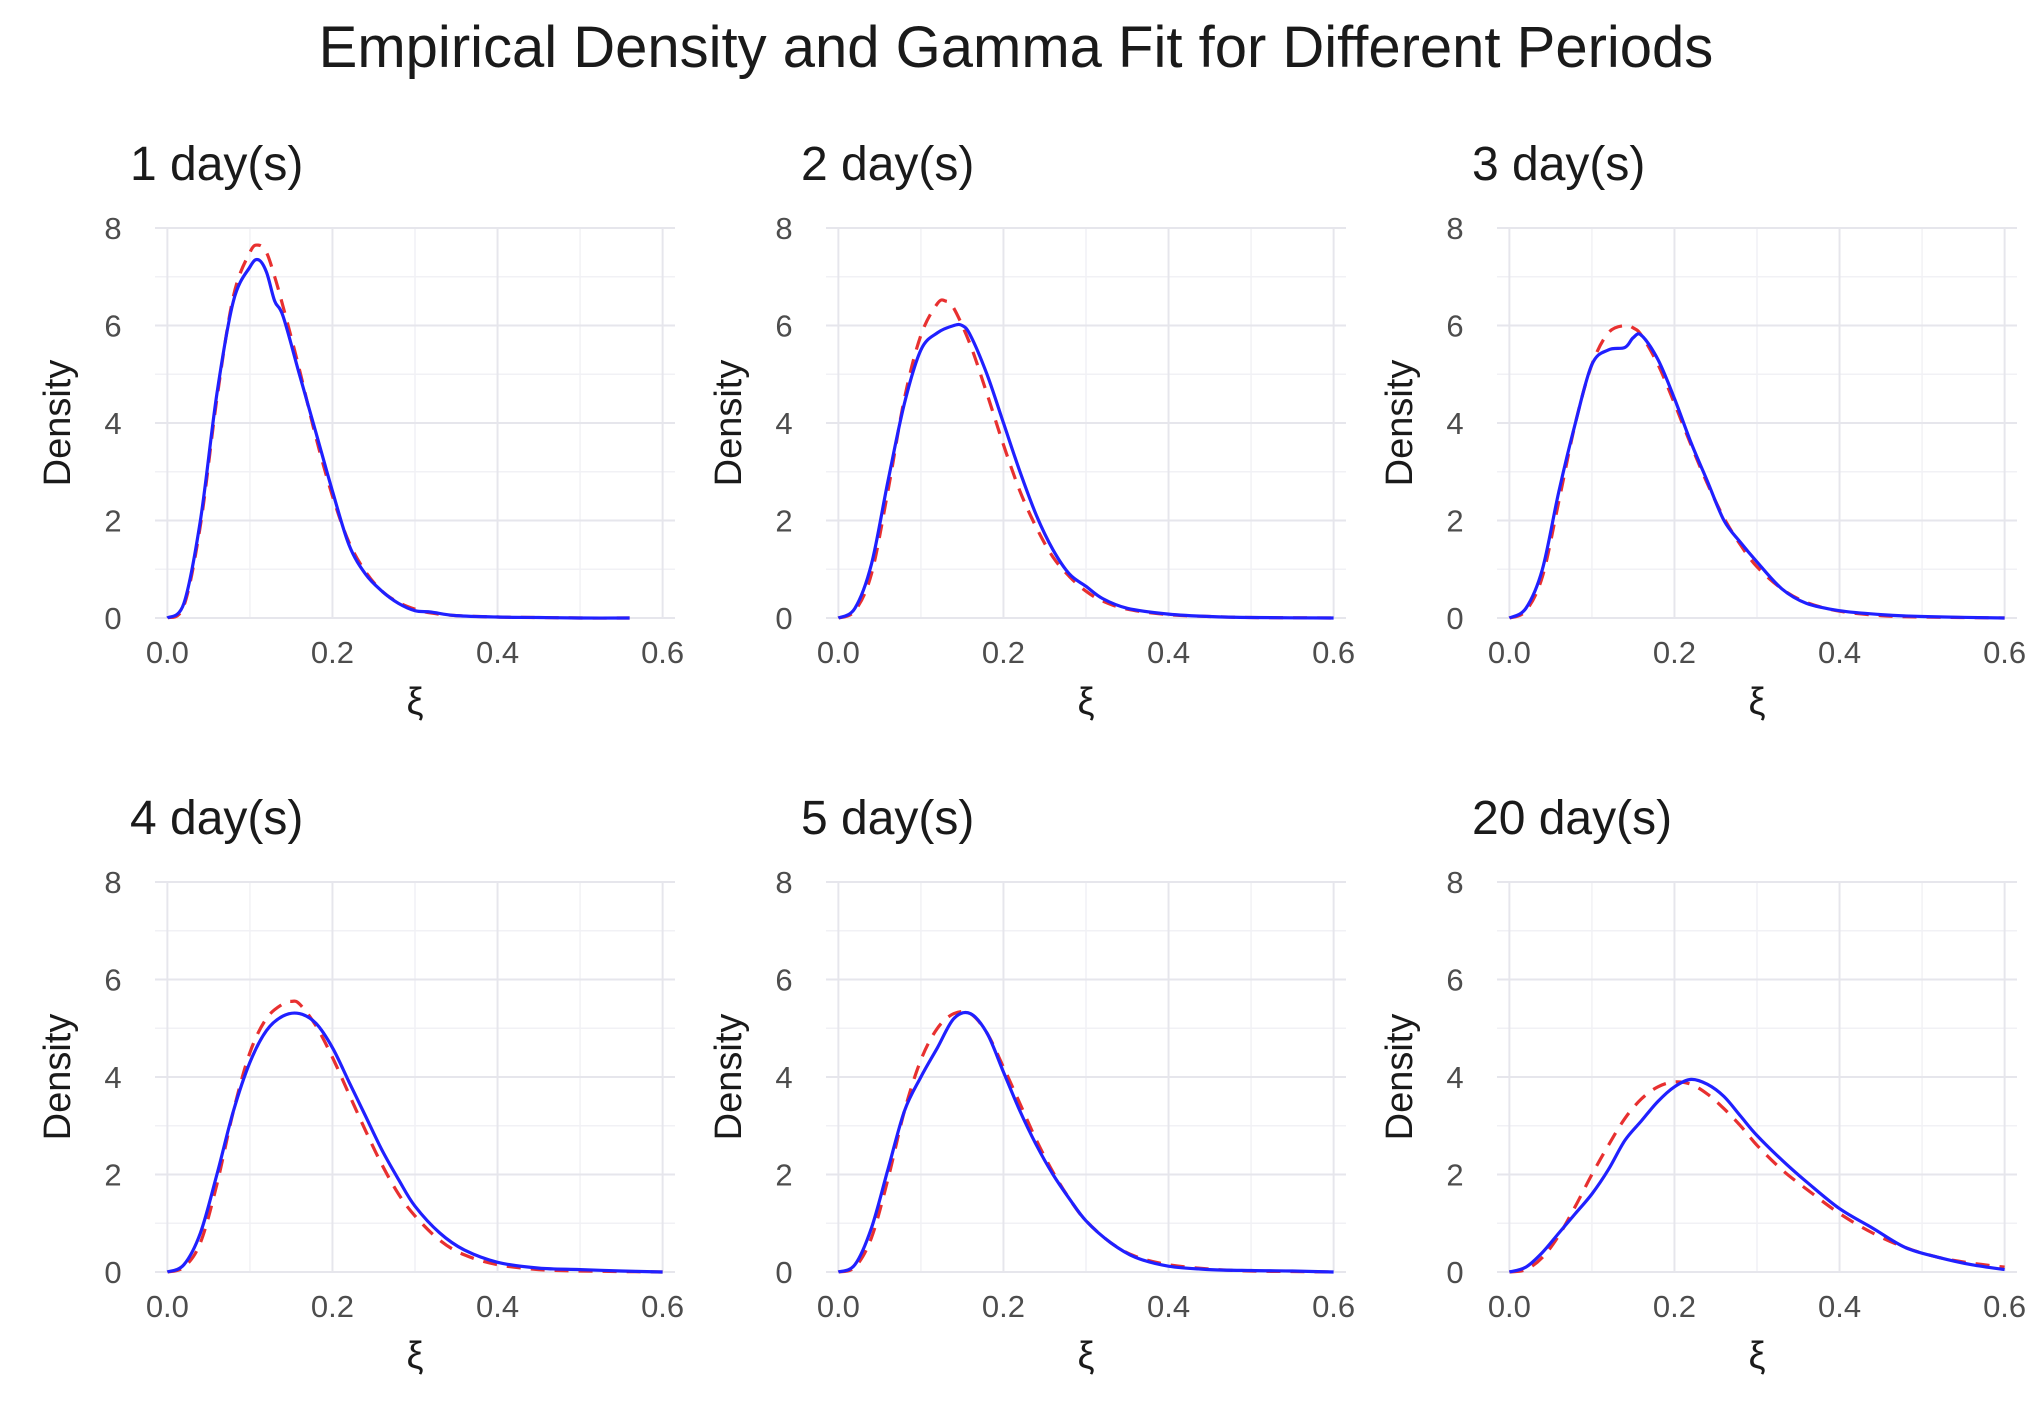 Image resolution: width=2032 pixels, height=1408 pixels. What do you see at coordinates (887, 164) in the screenshot?
I see `panel-title: 2 day(s)` at bounding box center [887, 164].